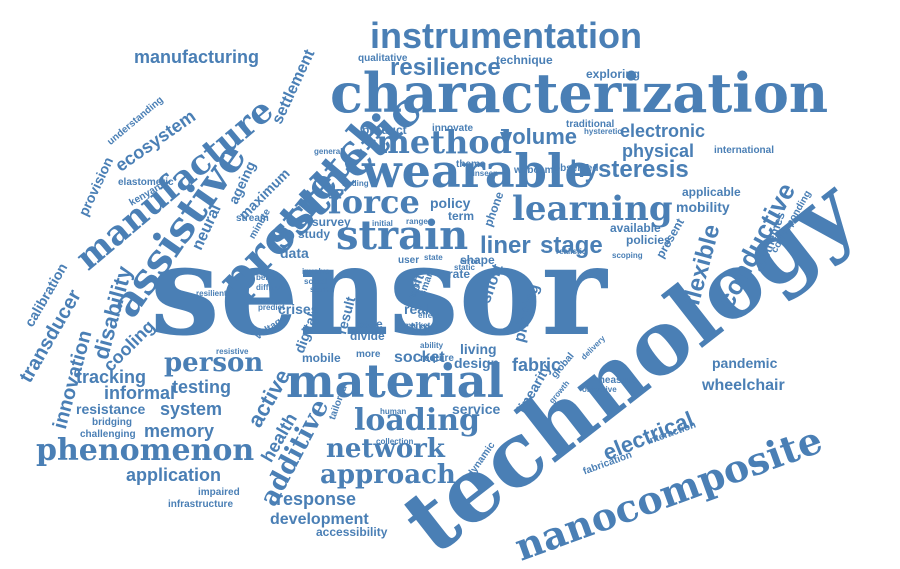 The image size is (900, 569). I want to click on cloud-word-technique: technique, so click(524, 60).